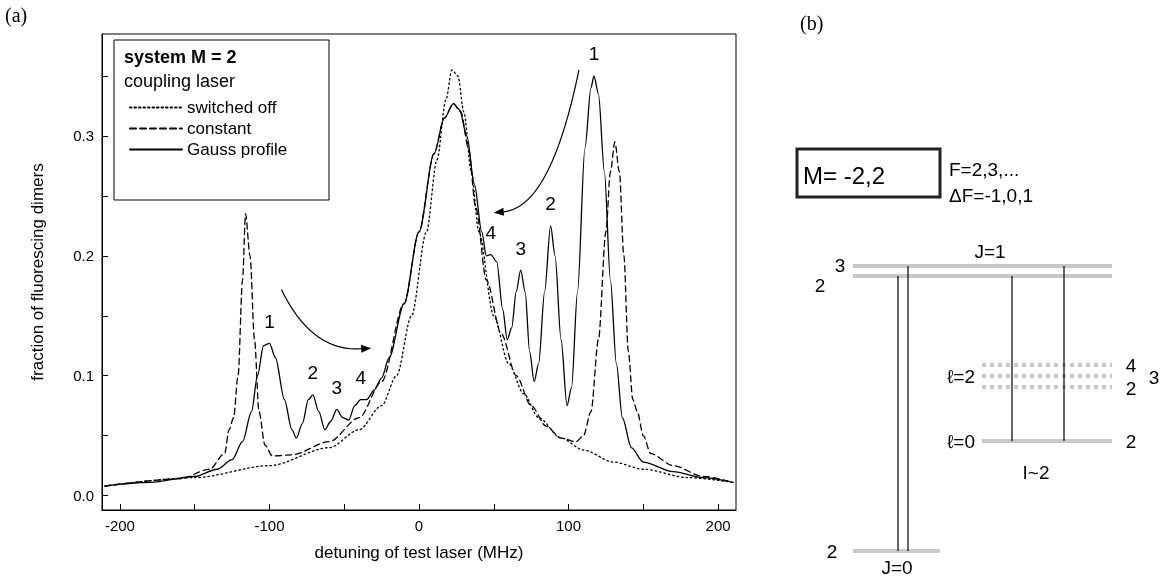  I want to click on text: 4, so click(1131, 365).